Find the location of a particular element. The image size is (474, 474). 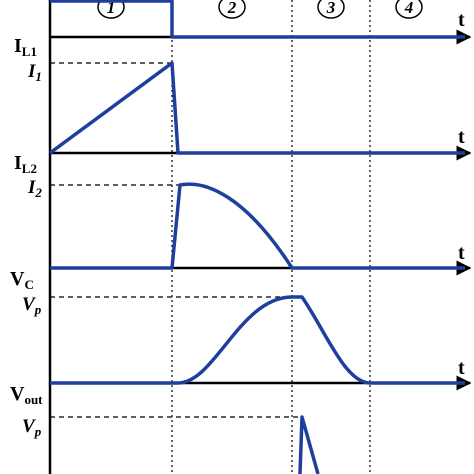

level-label: I2 is located at coordinates (34, 188).